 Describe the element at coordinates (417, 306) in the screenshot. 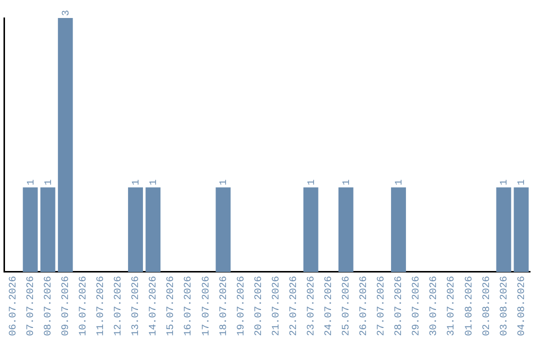

I see `x-tick-label: 29.07.2026` at that location.